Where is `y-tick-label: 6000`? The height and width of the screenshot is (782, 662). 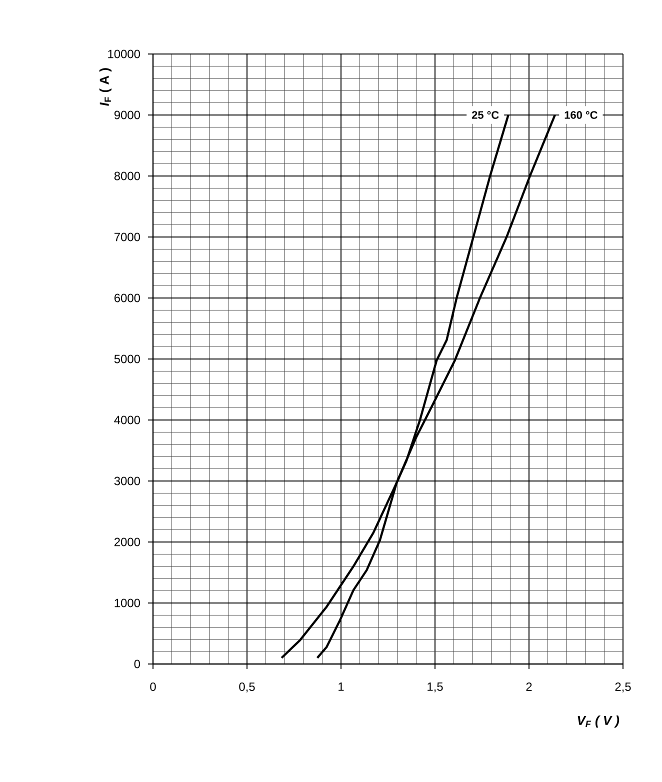 y-tick-label: 6000 is located at coordinates (127, 298).